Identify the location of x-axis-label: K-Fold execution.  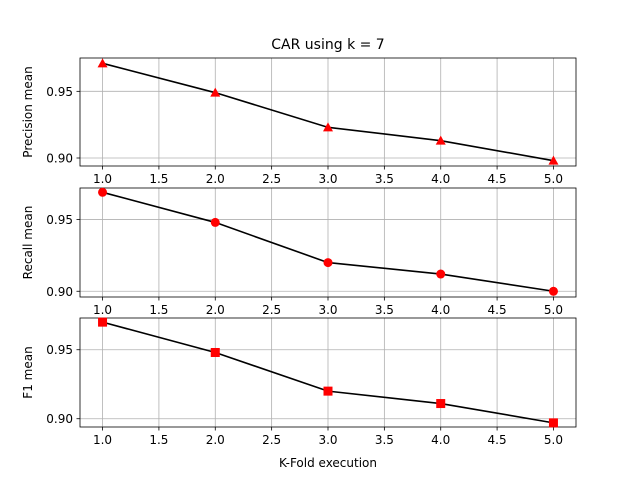
(328, 463).